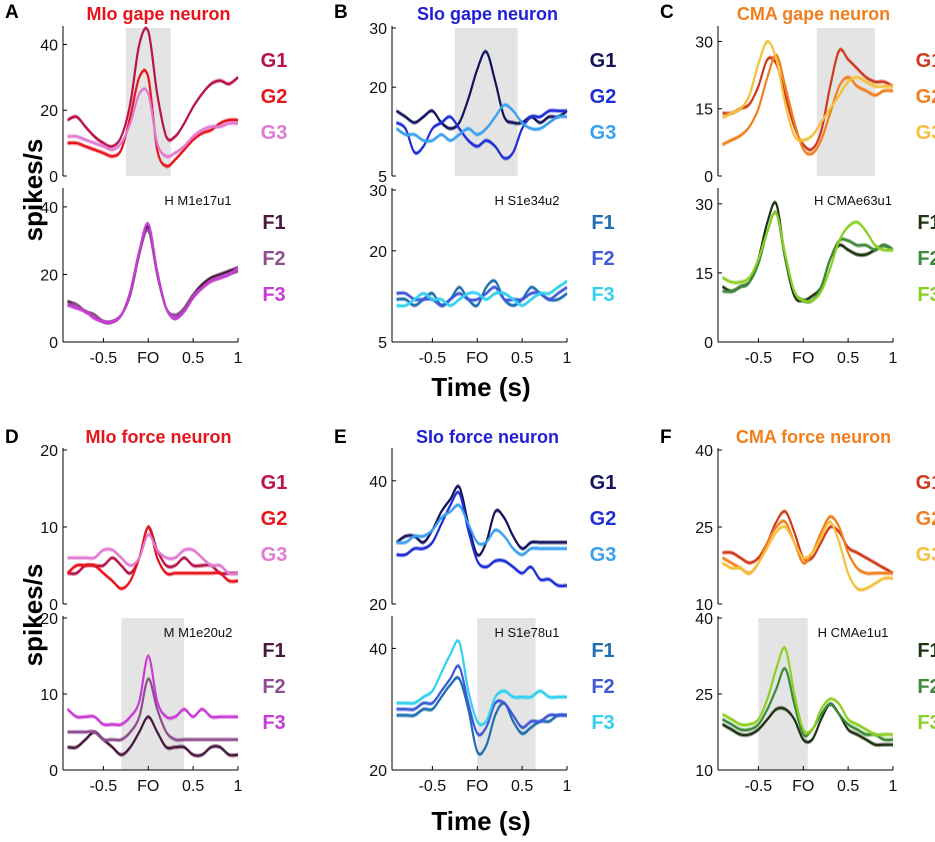 This screenshot has height=842, width=935. Describe the element at coordinates (340, 437) in the screenshot. I see `panel-letter: E` at that location.